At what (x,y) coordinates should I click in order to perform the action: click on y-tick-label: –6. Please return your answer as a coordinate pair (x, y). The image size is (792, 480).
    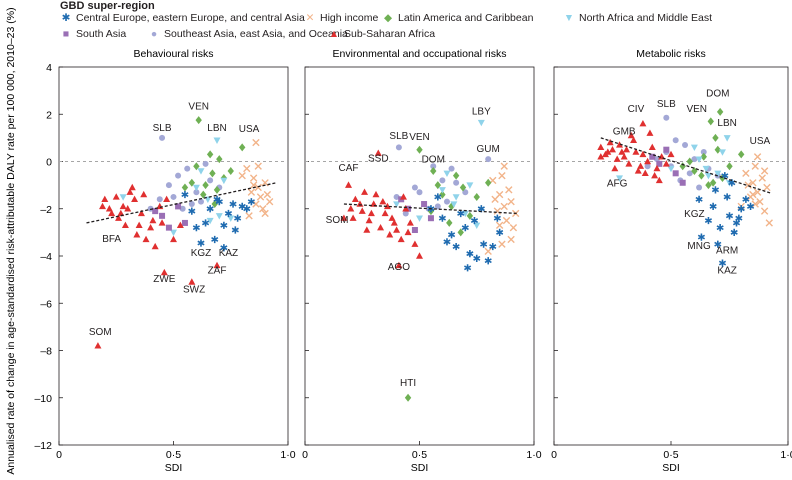
    Looking at the image, I should click on (46, 304).